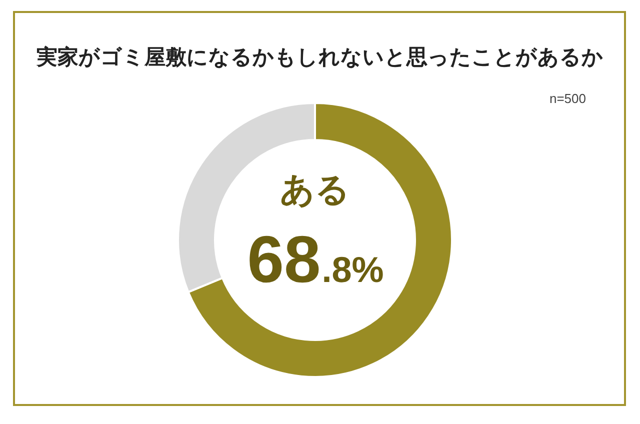 The image size is (640, 424). What do you see at coordinates (320, 57) in the screenshot?
I see `chart-title: 実家がゴミ屋敷になるかもしれないと思ったことがあるか` at bounding box center [320, 57].